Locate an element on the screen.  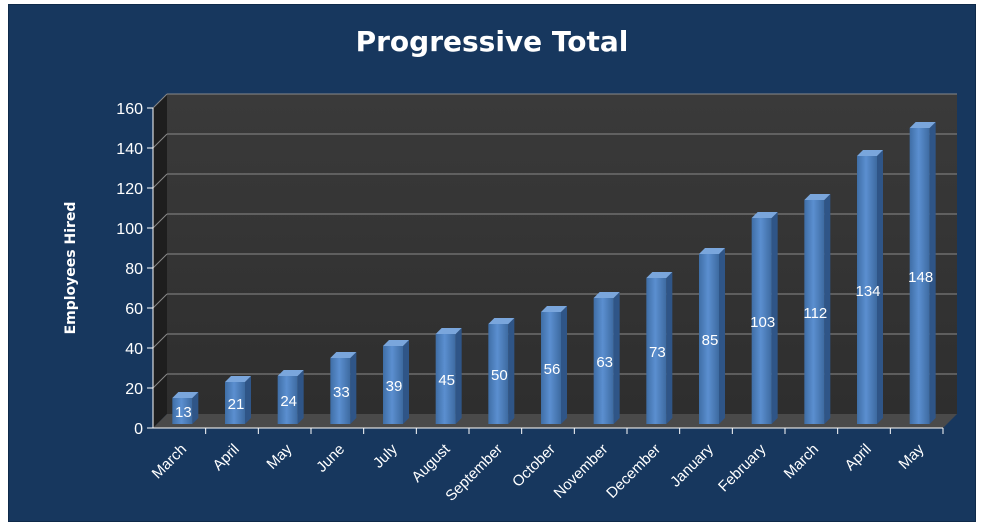
bar-value-label: 39 is located at coordinates (394, 386).